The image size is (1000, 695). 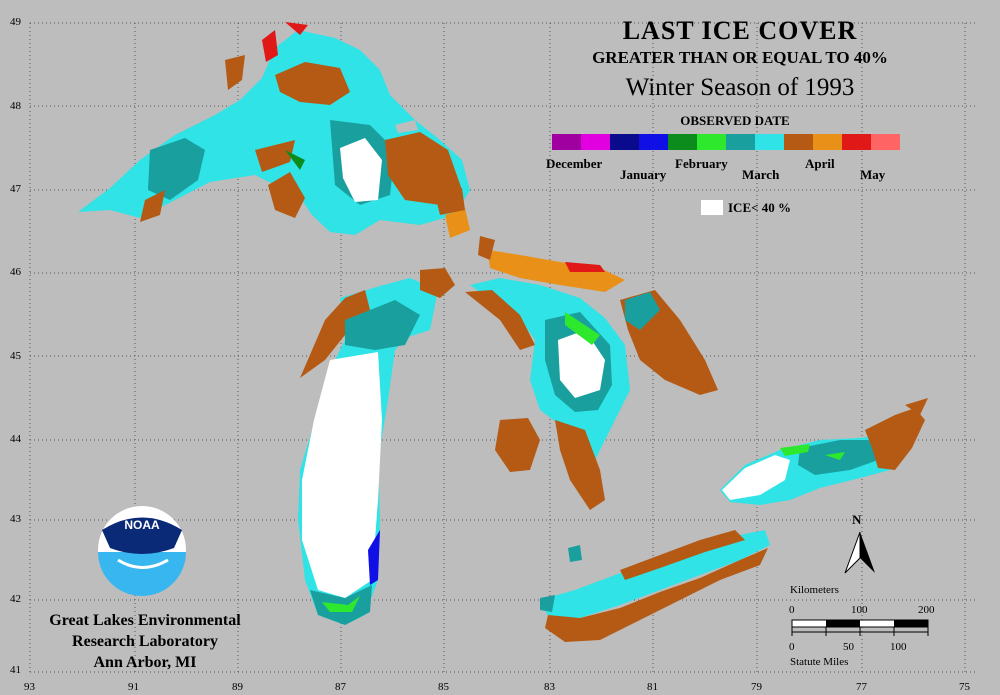 I want to click on north-label: N, so click(x=857, y=519).